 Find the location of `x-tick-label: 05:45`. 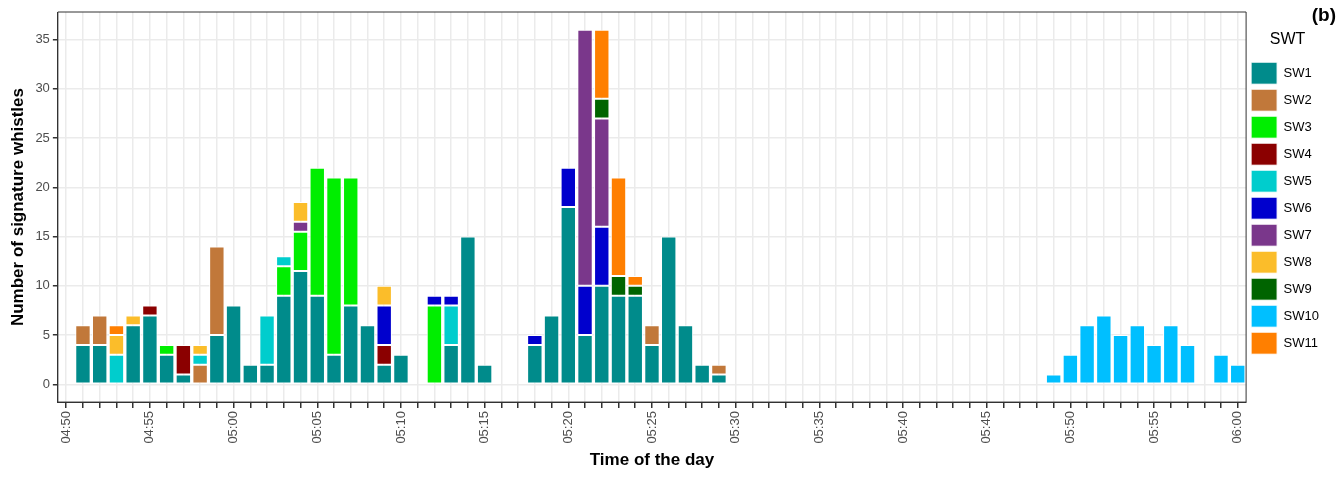

x-tick-label: 05:45 is located at coordinates (986, 427).